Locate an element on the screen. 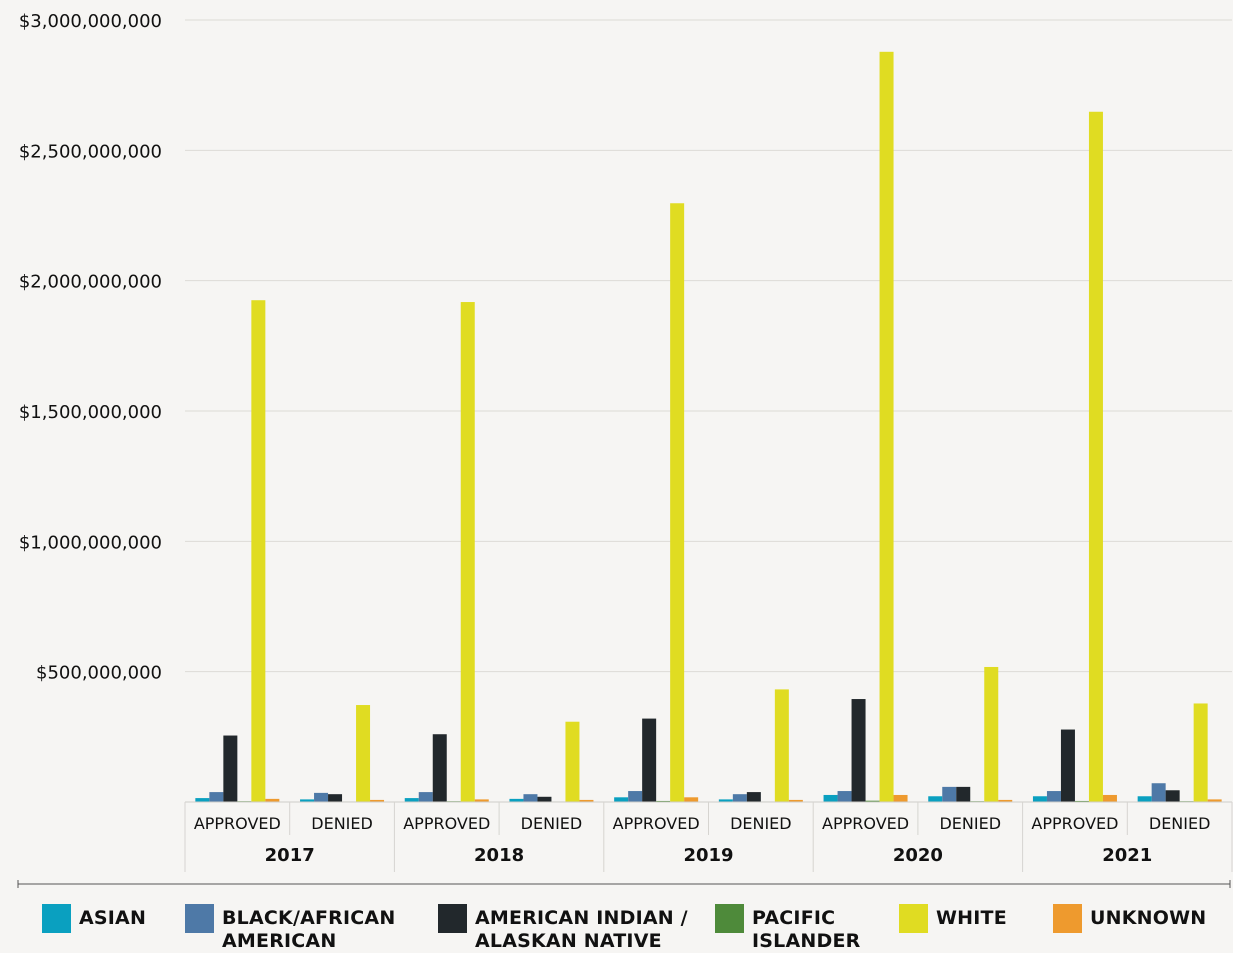 The image size is (1233, 953). legend-swatch-unknown is located at coordinates (1067, 918).